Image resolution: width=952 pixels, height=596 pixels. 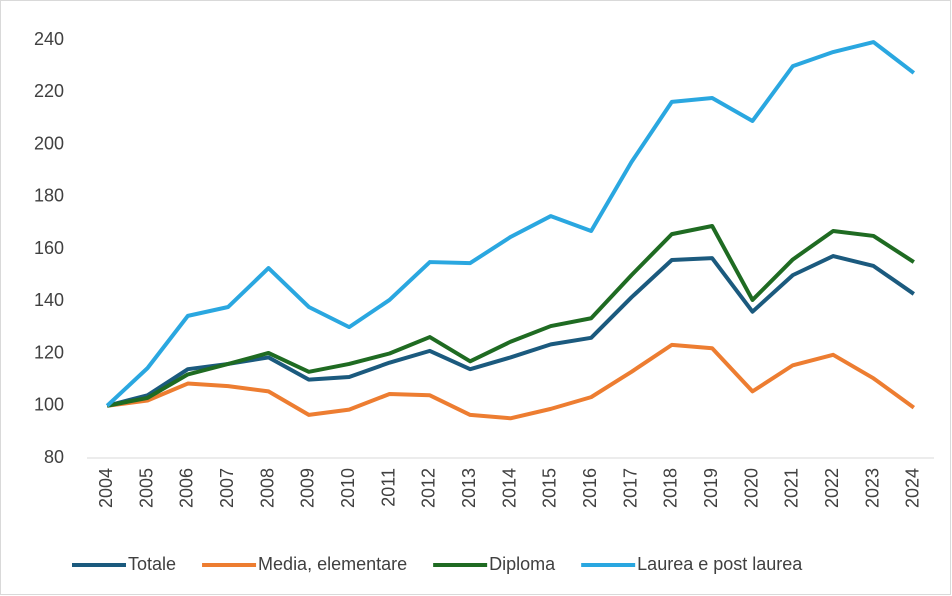 What do you see at coordinates (751, 488) in the screenshot?
I see `x-tick-label: 2020` at bounding box center [751, 488].